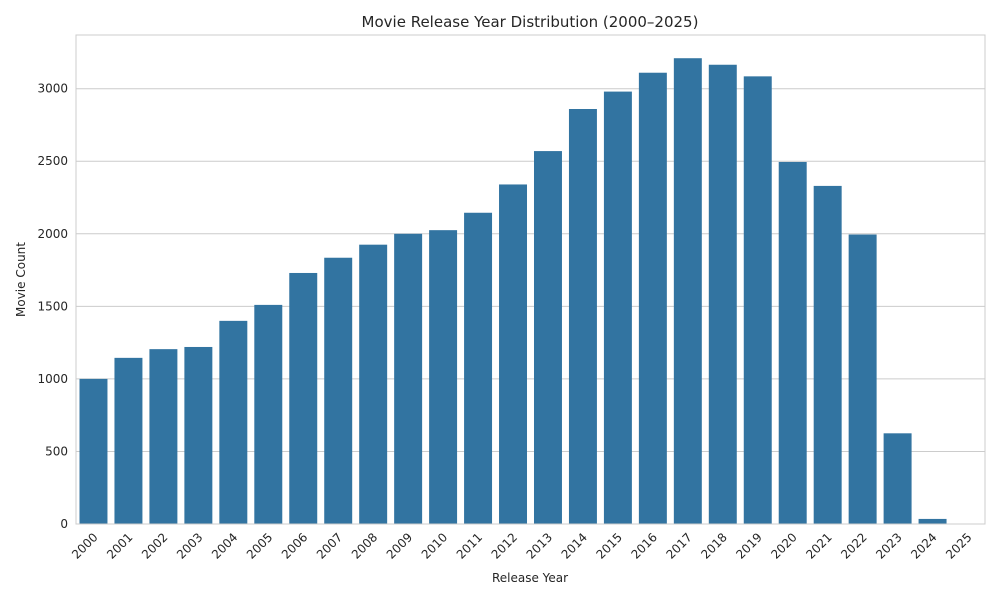  Describe the element at coordinates (888, 545) in the screenshot. I see `x-tick-label: 2023` at that location.